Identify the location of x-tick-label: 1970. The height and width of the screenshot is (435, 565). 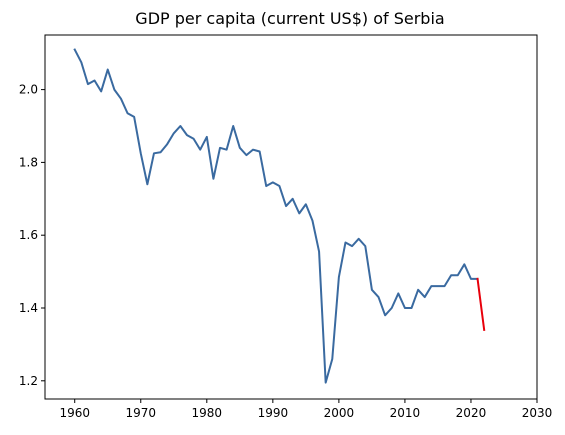
(140, 413).